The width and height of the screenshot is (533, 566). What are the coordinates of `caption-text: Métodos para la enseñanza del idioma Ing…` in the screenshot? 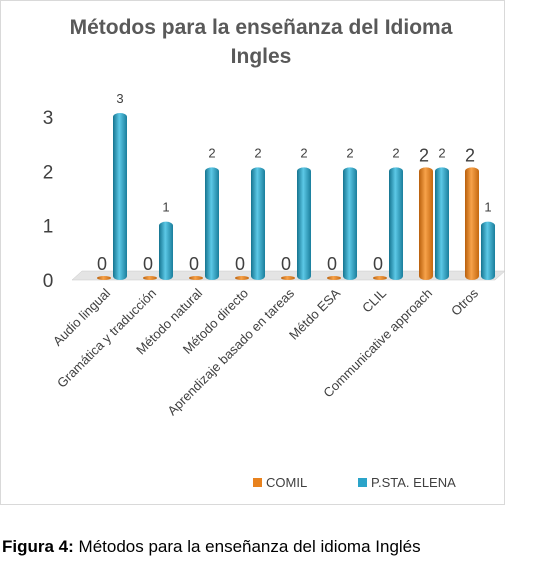 It's located at (249, 546).